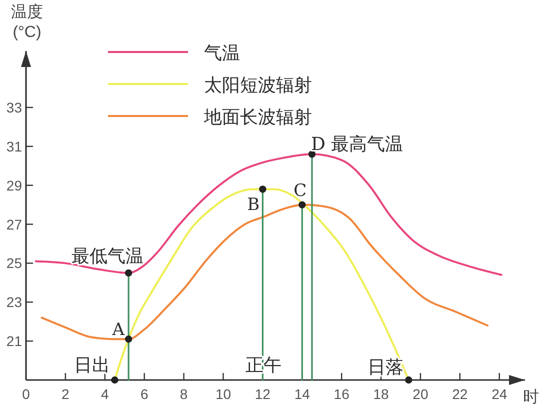  Describe the element at coordinates (420, 394) in the screenshot. I see `x-tick-label: 20` at that location.